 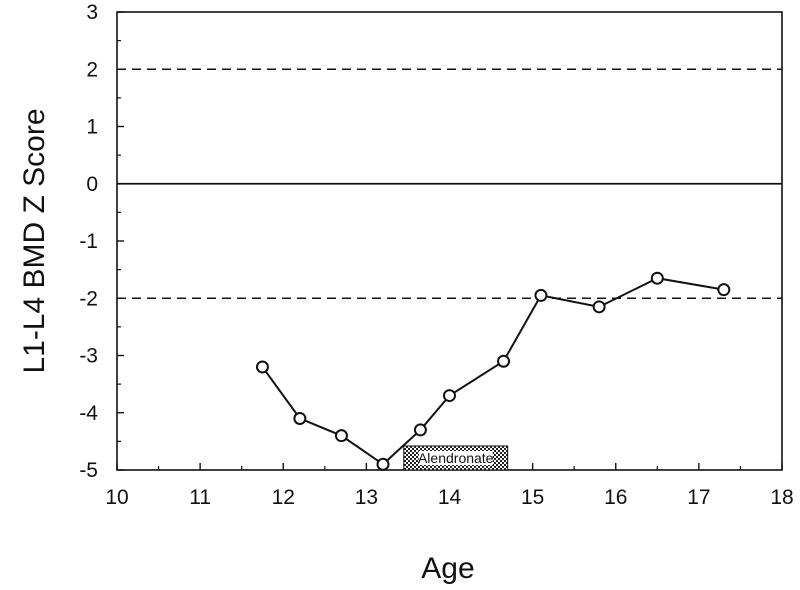 What do you see at coordinates (283, 497) in the screenshot?
I see `x-tick-label-2: 12` at bounding box center [283, 497].